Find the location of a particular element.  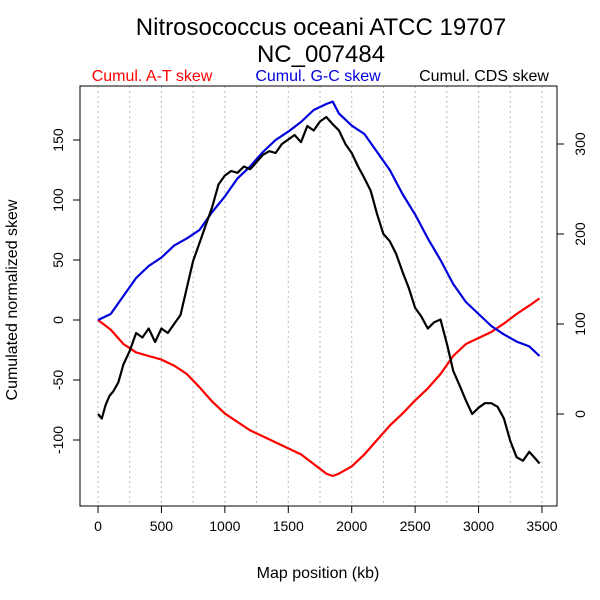

y2-tick-label: 200 is located at coordinates (580, 234).